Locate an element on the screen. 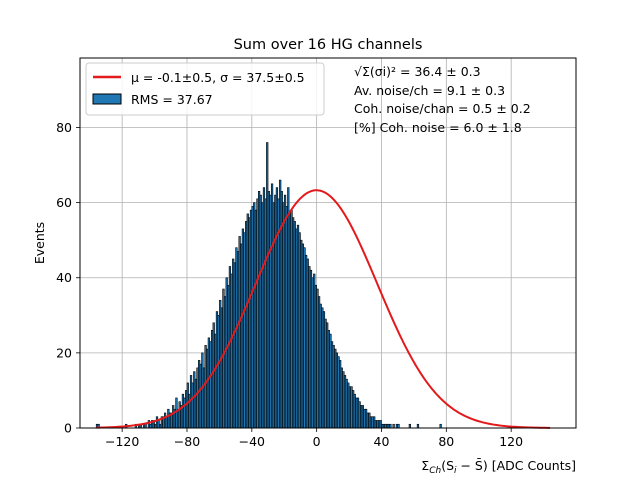 The image size is (640, 480). x-tick-label: 80 is located at coordinates (446, 441).